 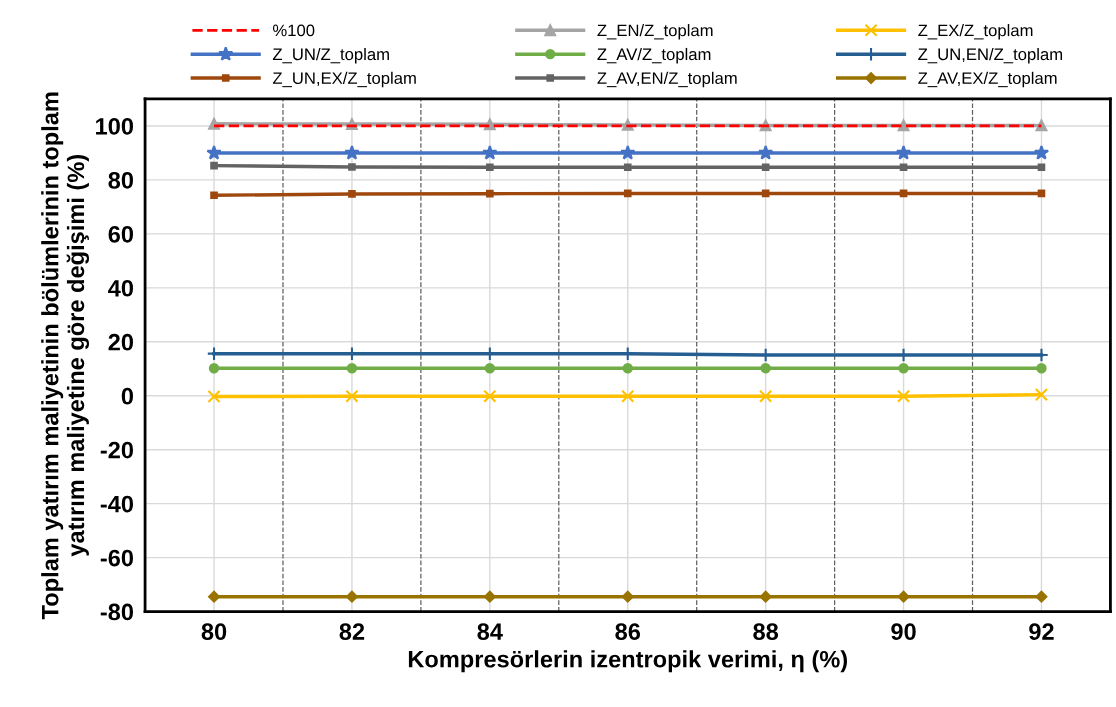 What do you see at coordinates (116, 558) in the screenshot?
I see `y-tick-label: -60` at bounding box center [116, 558].